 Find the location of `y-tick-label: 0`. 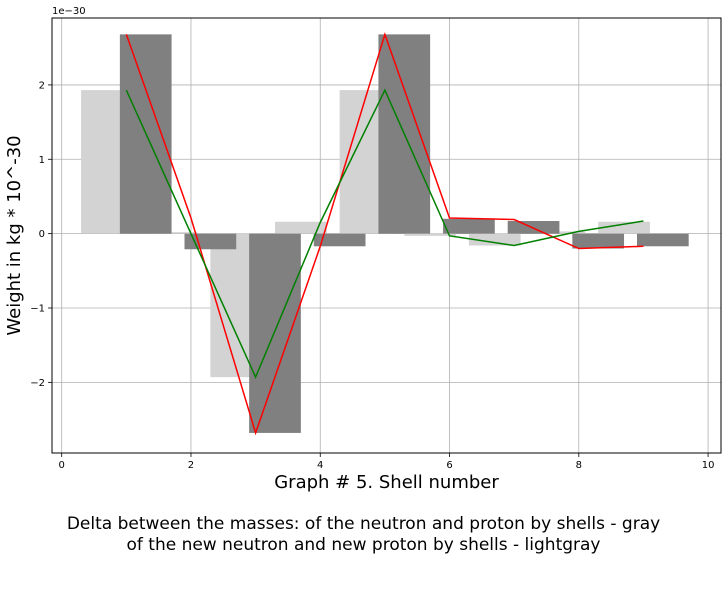

y-tick-label: 0 is located at coordinates (42, 234).